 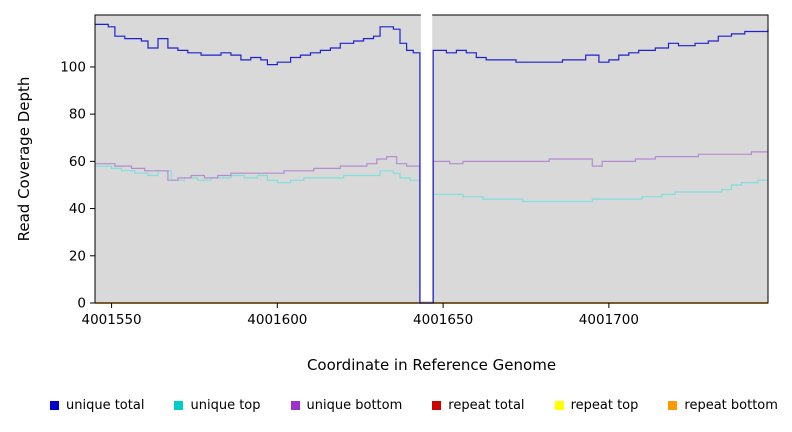 I want to click on legend-item-unique-bottom: unique bottom, so click(x=346, y=405).